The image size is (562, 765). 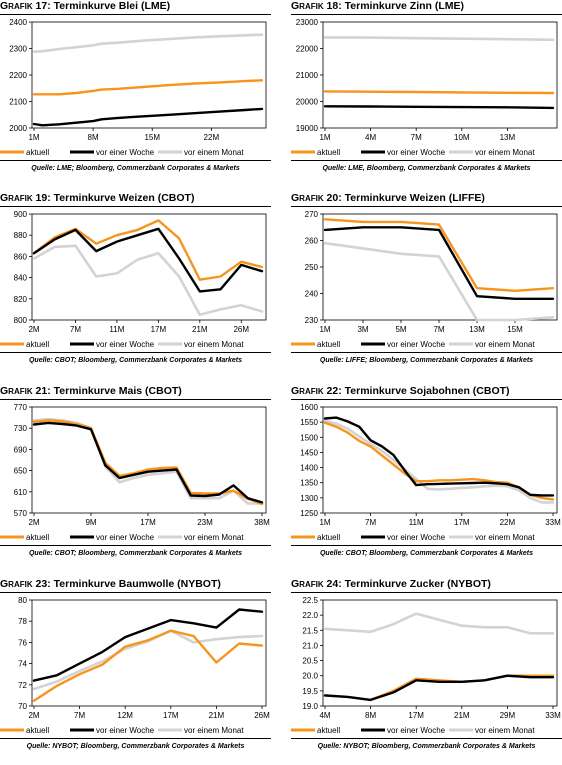 I want to click on y-tick-label: 22000, so click(x=307, y=49).